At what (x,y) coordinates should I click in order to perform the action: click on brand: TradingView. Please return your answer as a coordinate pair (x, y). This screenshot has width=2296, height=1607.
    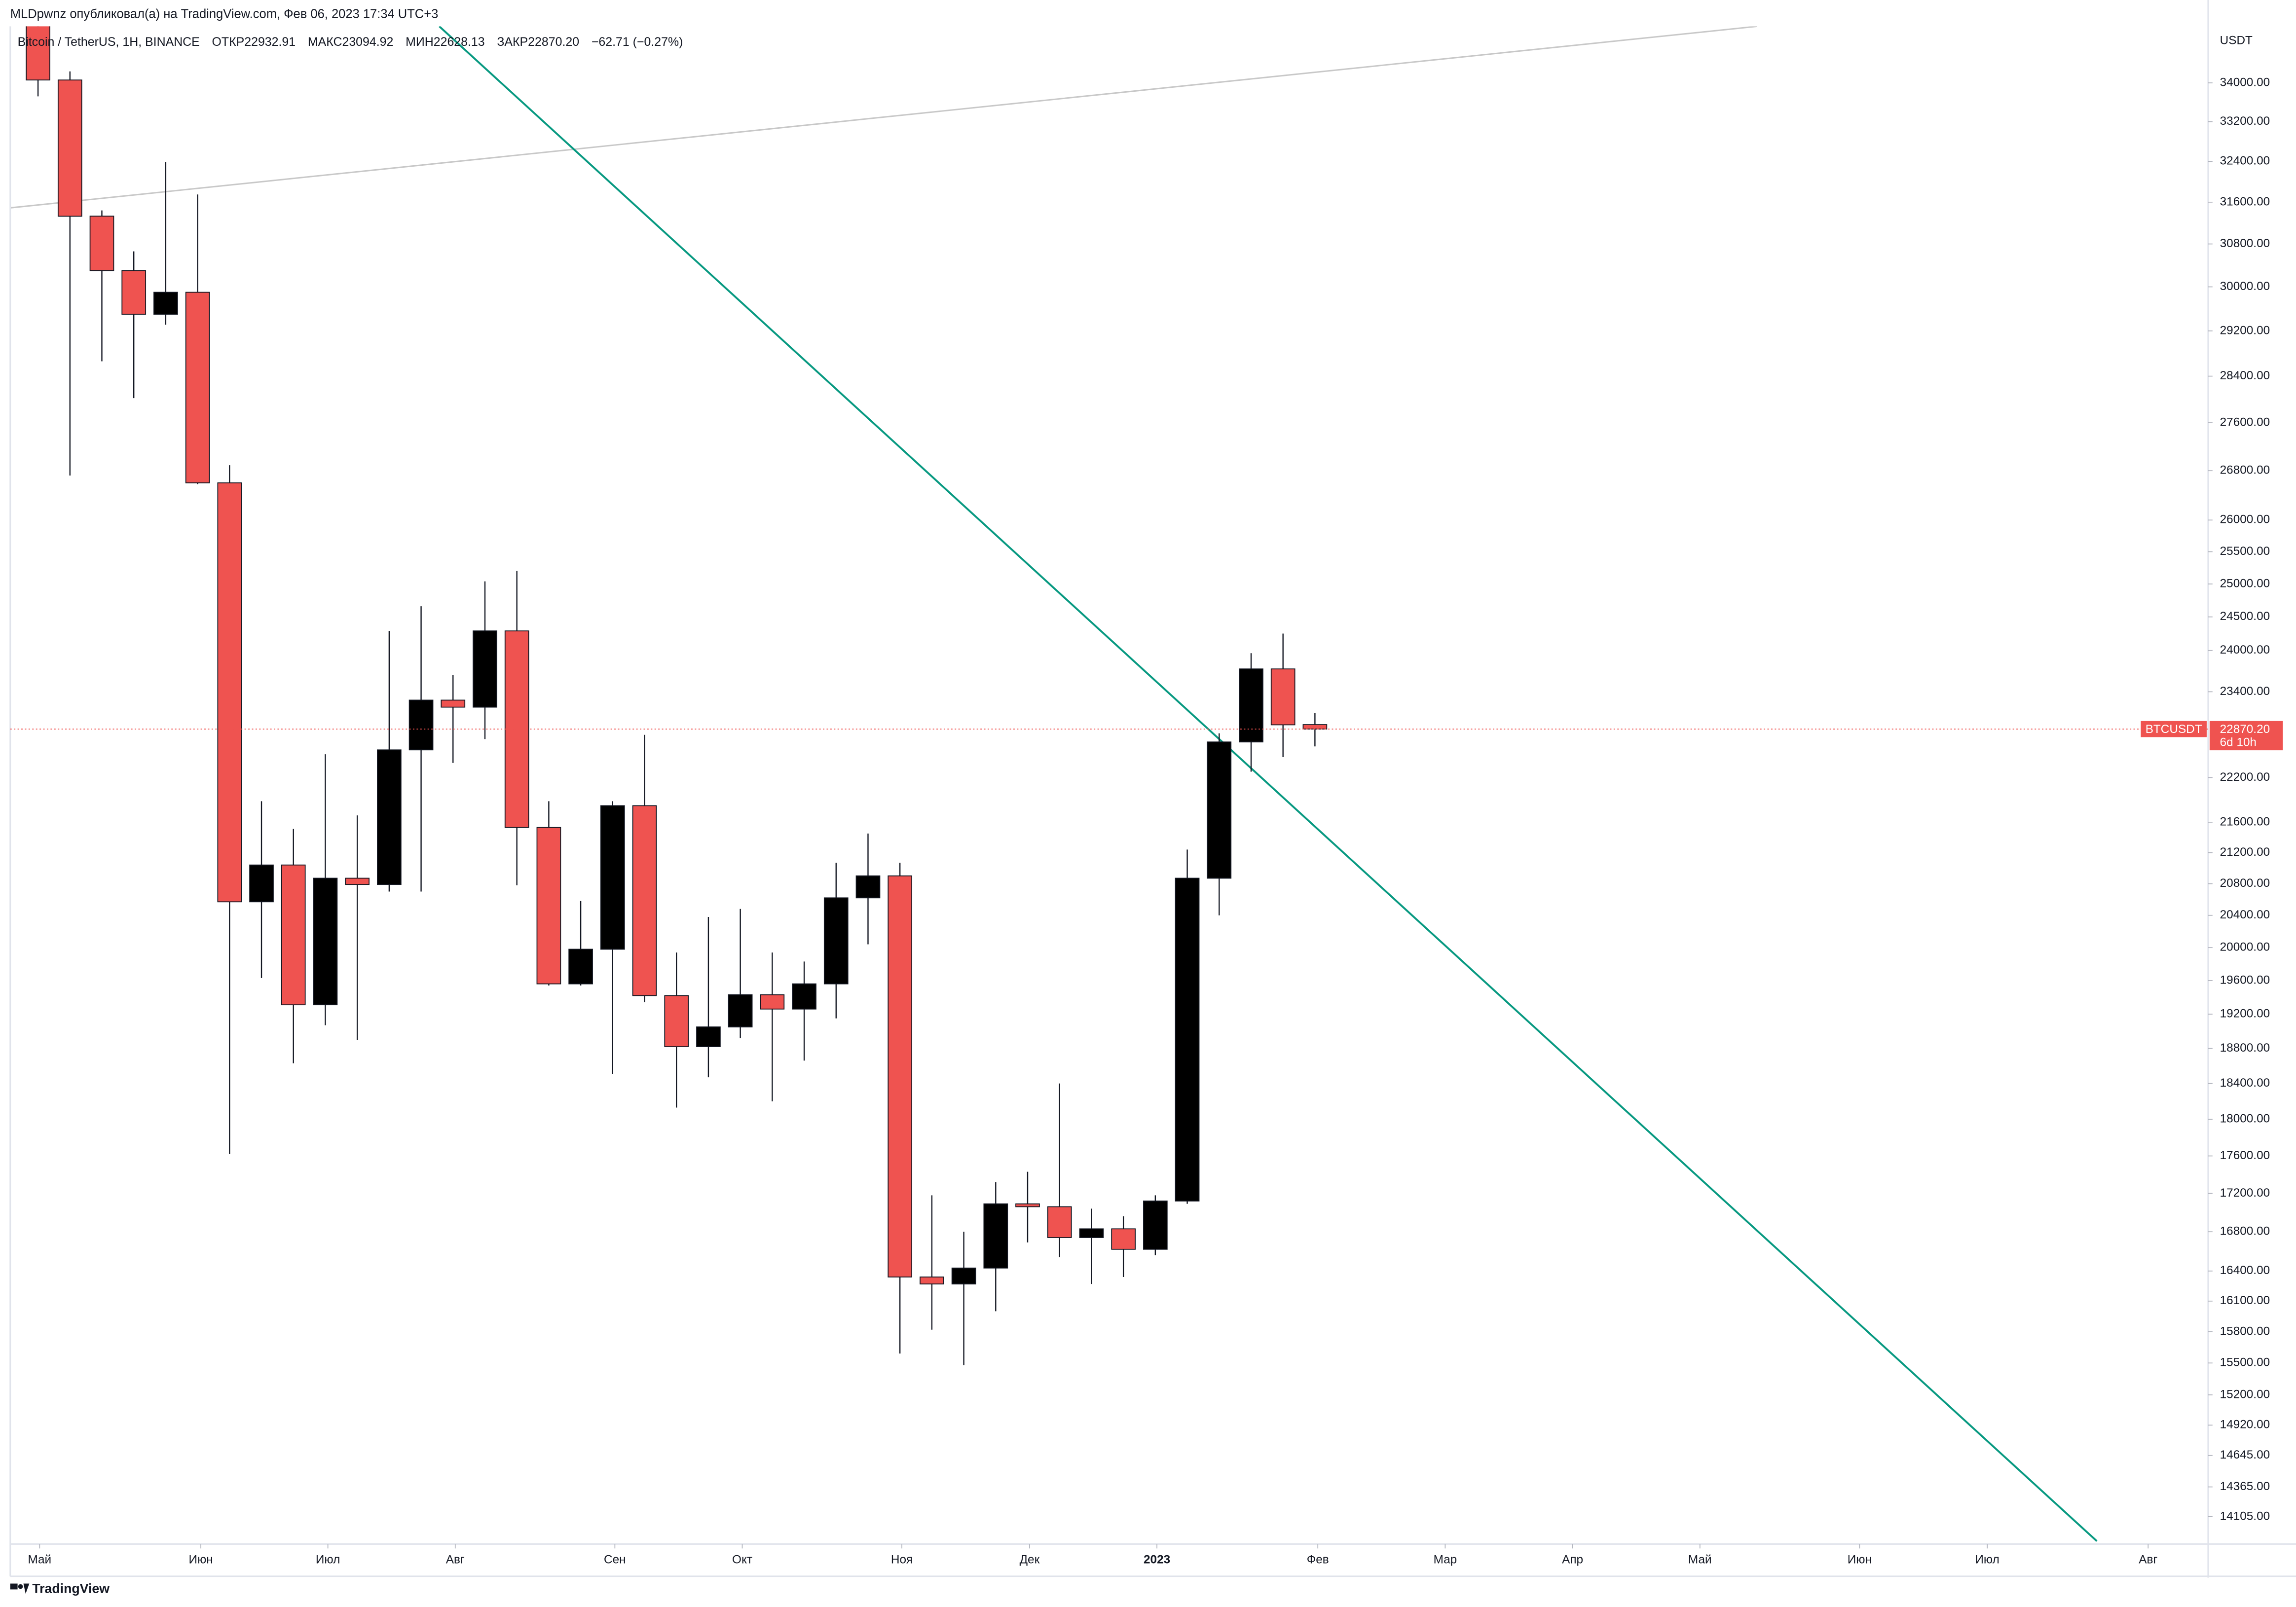
    Looking at the image, I should click on (60, 1588).